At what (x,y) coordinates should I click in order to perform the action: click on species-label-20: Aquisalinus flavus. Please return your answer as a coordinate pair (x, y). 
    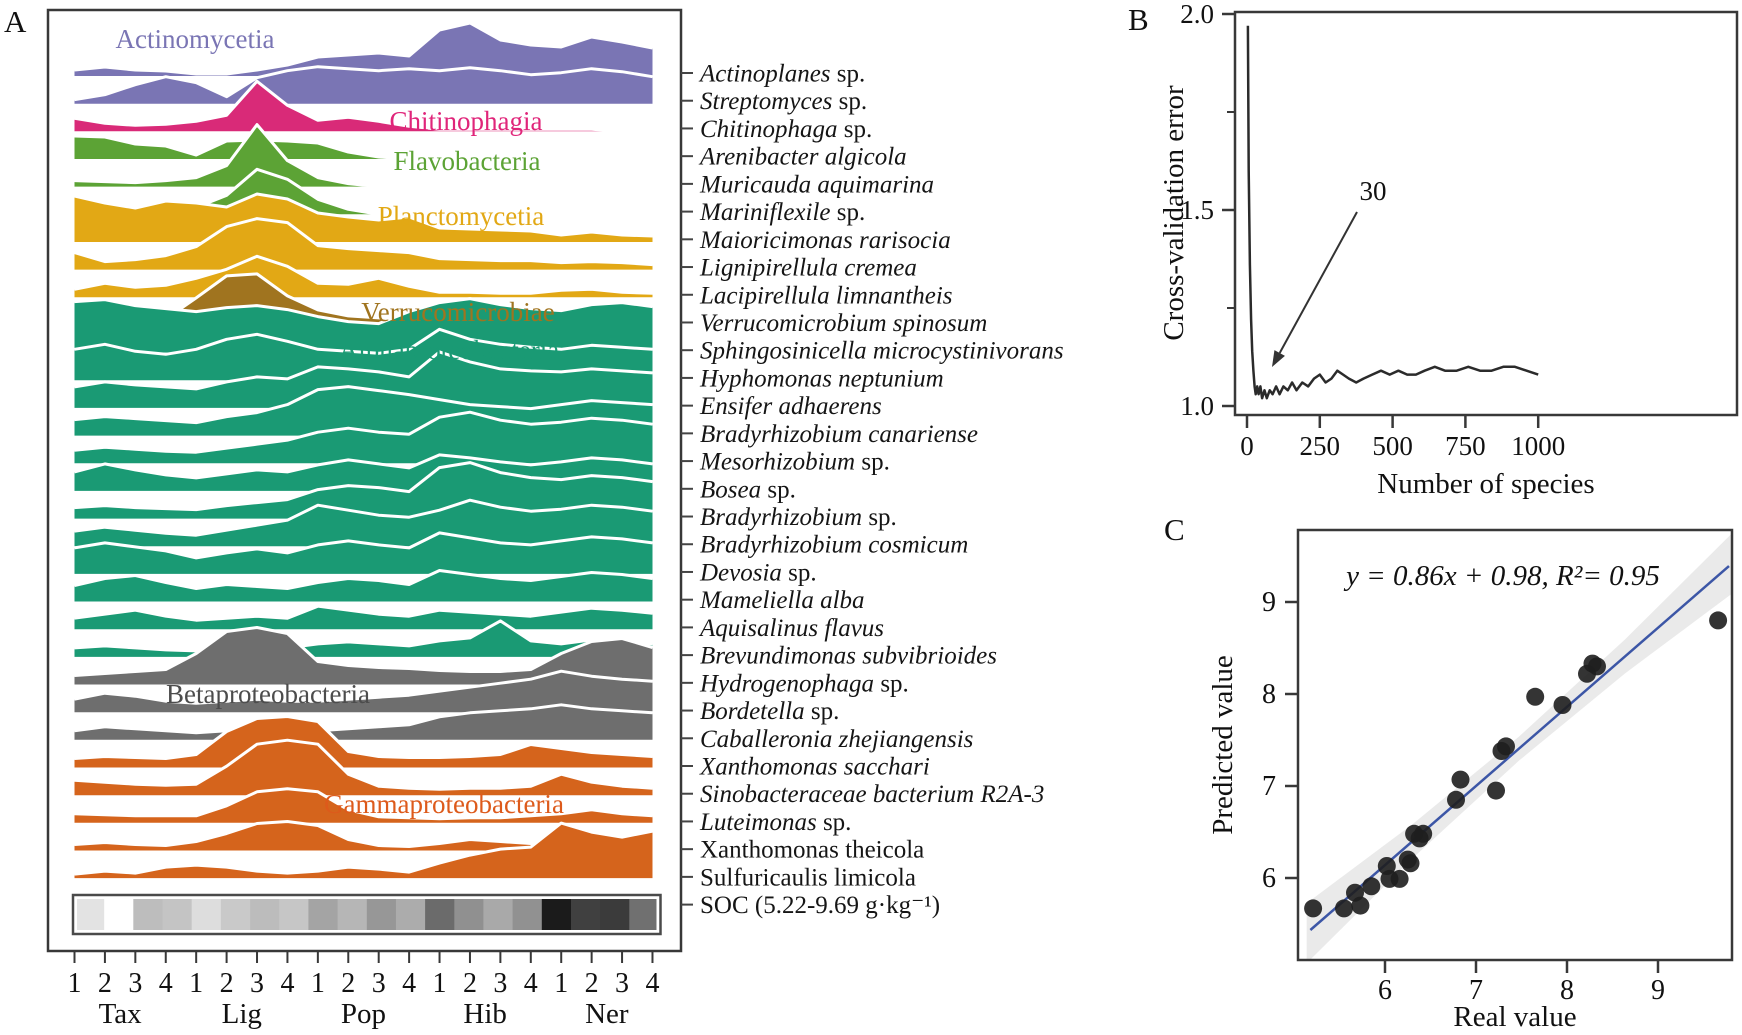
    Looking at the image, I should click on (791, 628).